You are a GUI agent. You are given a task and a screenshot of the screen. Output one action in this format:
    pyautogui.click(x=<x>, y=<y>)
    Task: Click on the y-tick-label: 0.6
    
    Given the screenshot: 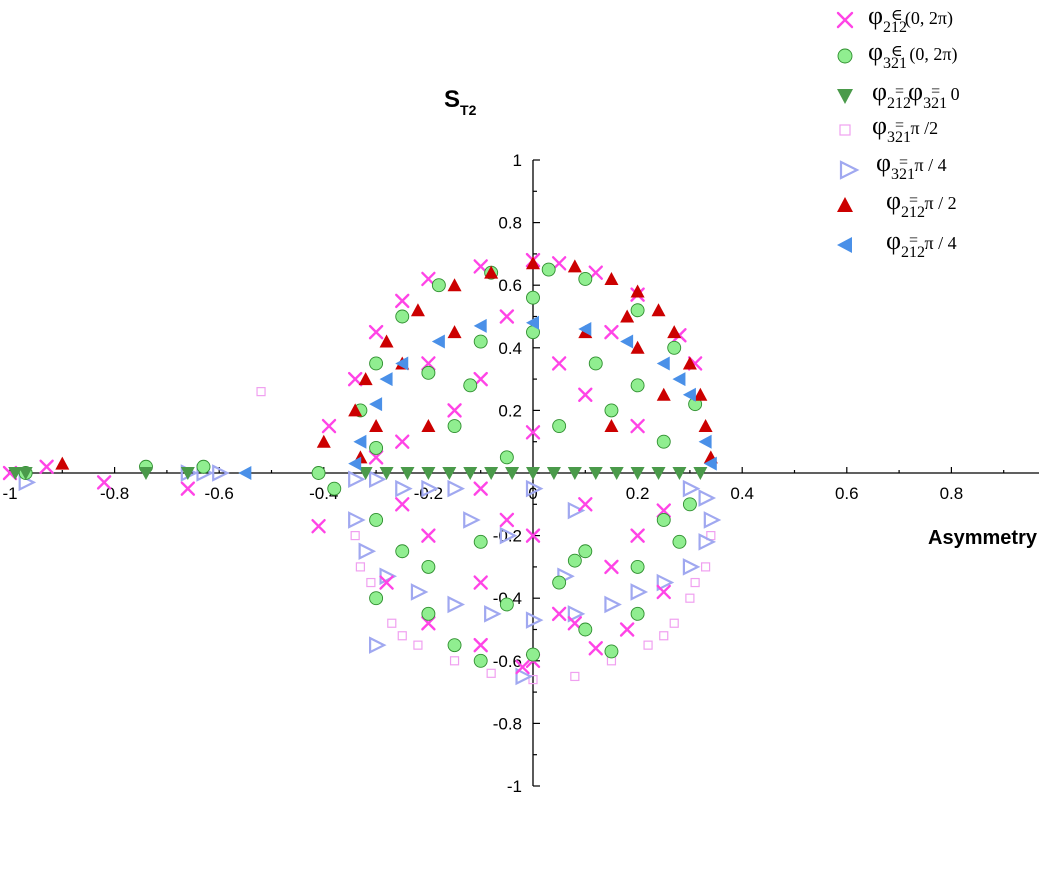 What is the action you would take?
    pyautogui.click(x=510, y=285)
    